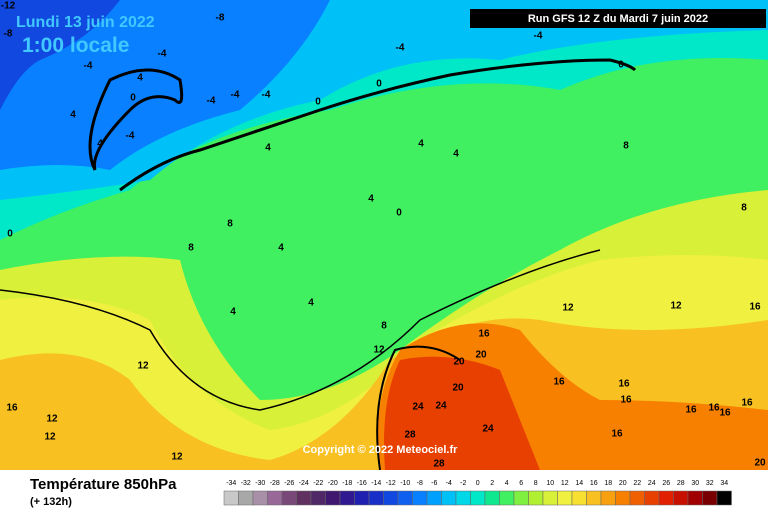 The height and width of the screenshot is (517, 768). Describe the element at coordinates (536, 483) in the screenshot. I see `legend-tick-label: 8` at that location.